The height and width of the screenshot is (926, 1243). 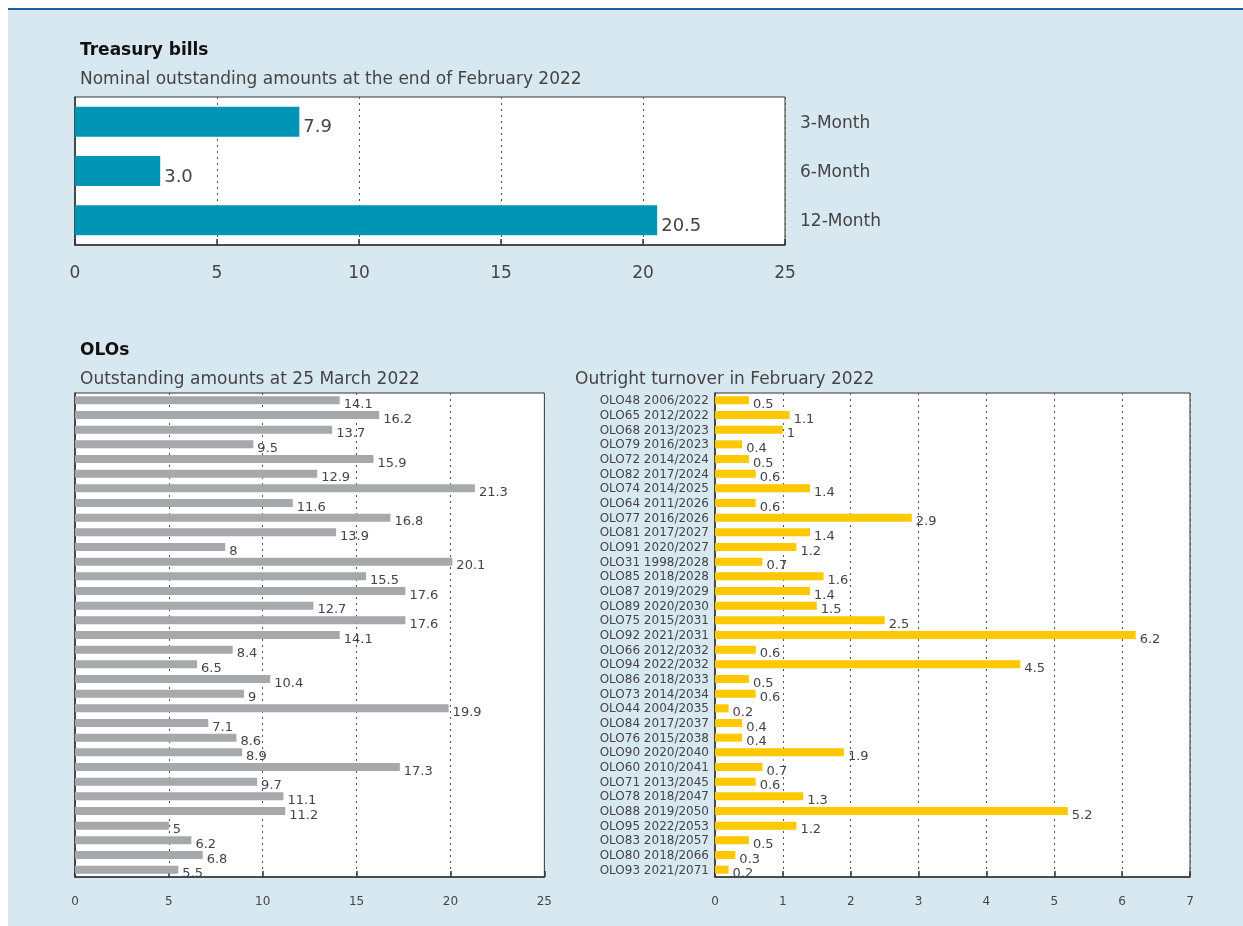 I want to click on data-label: 1.1, so click(x=804, y=418).